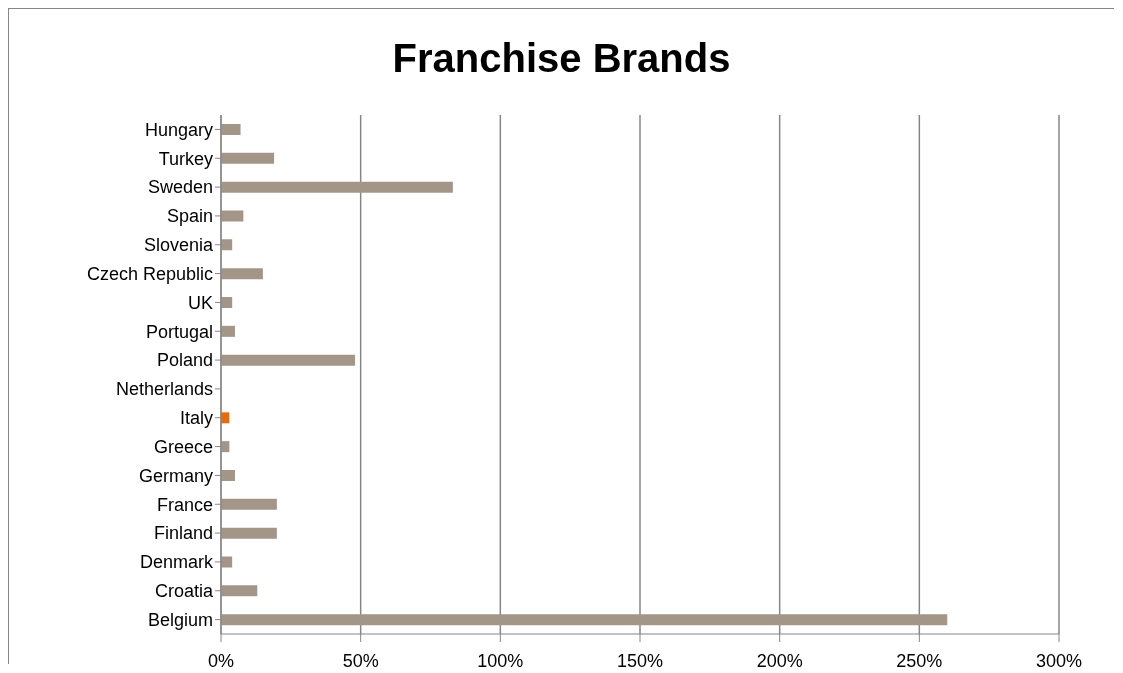  Describe the element at coordinates (500, 660) in the screenshot. I see `x-tick-label: 100%` at that location.